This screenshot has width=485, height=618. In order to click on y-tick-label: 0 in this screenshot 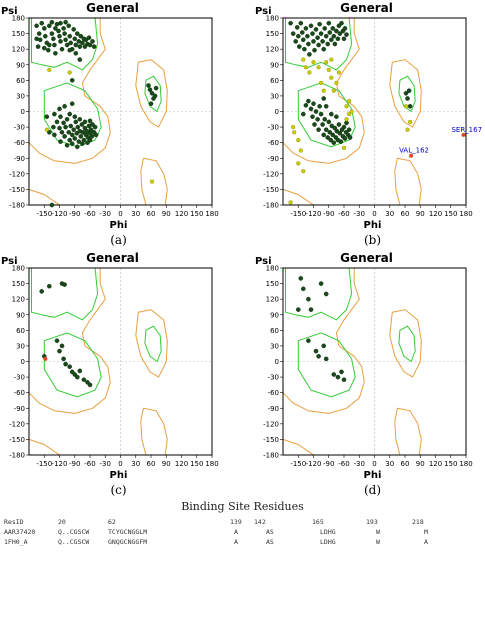, I will do `click(277, 112)`.